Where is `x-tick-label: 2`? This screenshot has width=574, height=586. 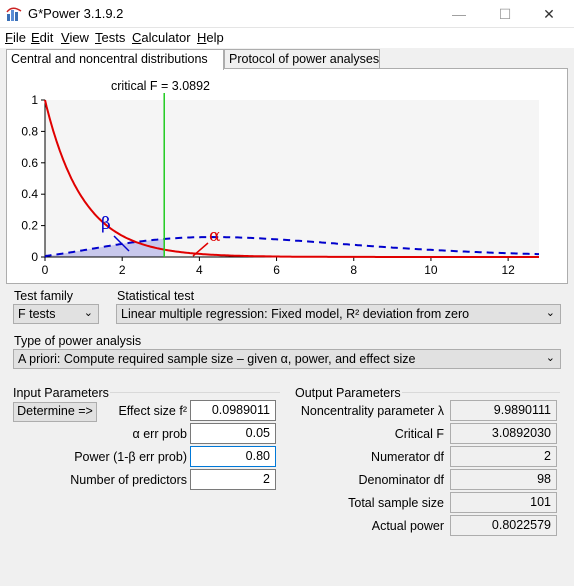
x-tick-label: 2 is located at coordinates (122, 270).